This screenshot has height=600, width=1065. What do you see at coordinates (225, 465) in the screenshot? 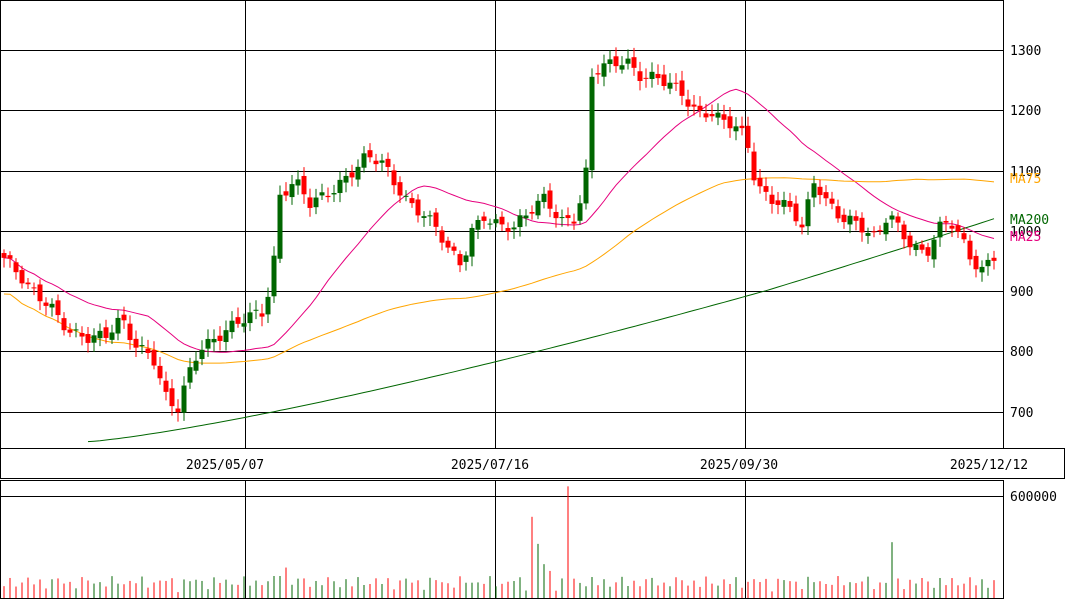
I see `x-tick-label: 2025/05/07` at bounding box center [225, 465].